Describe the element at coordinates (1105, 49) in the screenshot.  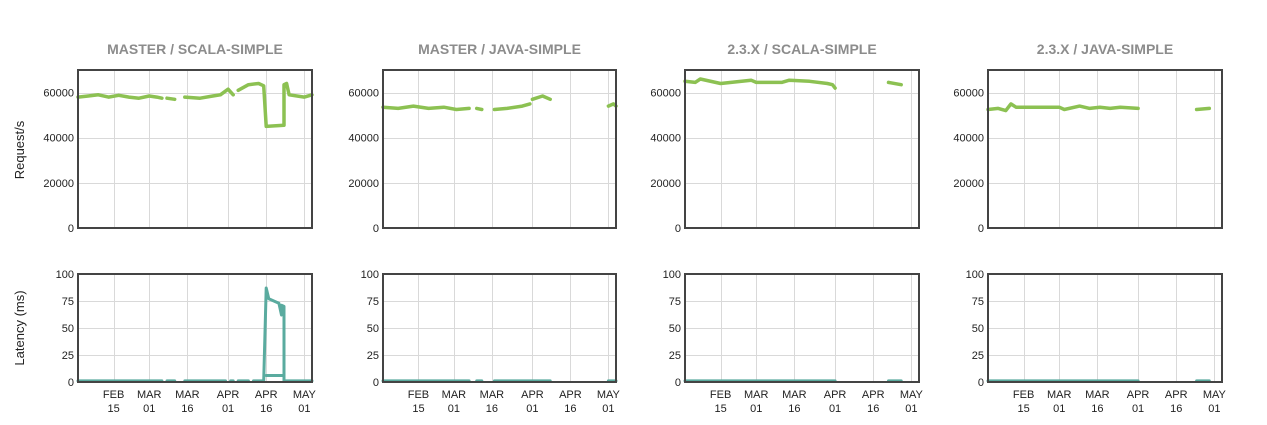
I see `chart-title: 2.3.X / JAVA-SIMPLE` at that location.